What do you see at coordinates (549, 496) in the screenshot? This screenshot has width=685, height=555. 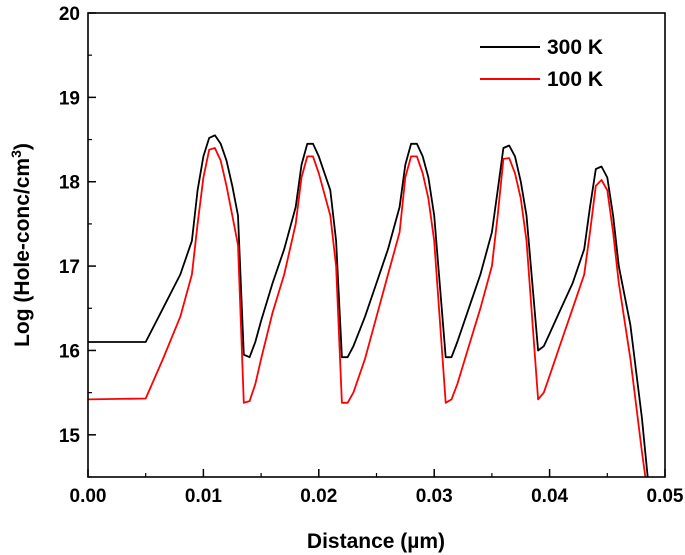 I see `x-tick-label: 0.04` at bounding box center [549, 496].